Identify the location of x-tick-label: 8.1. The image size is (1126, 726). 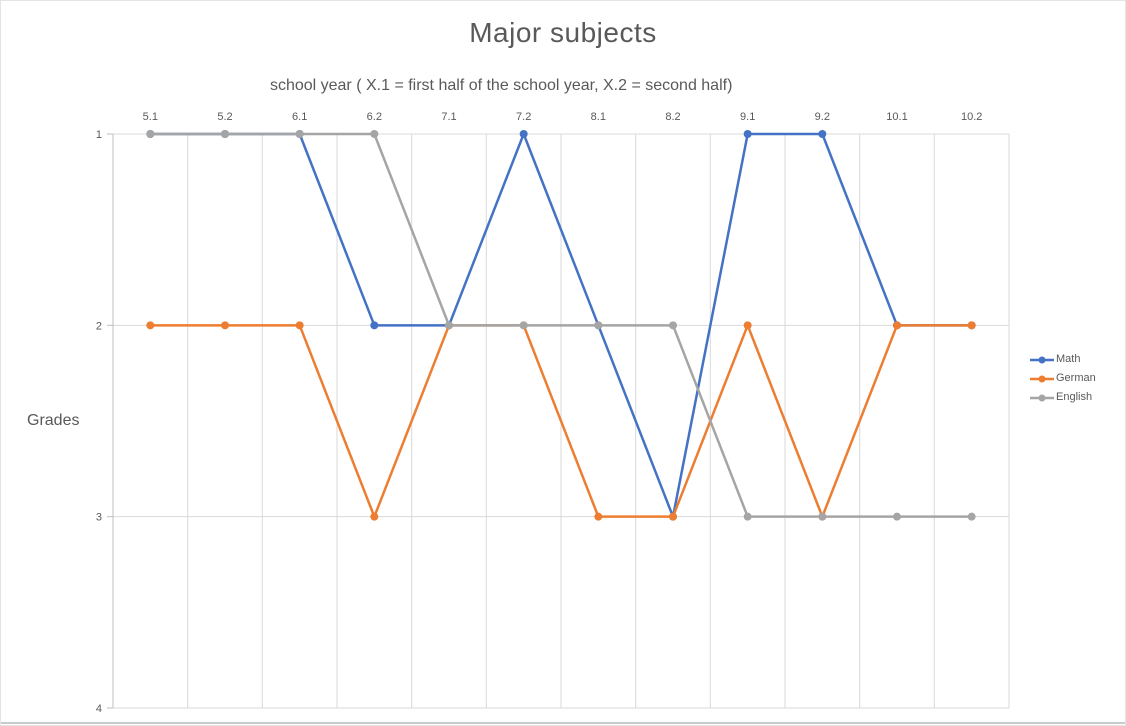
(598, 117).